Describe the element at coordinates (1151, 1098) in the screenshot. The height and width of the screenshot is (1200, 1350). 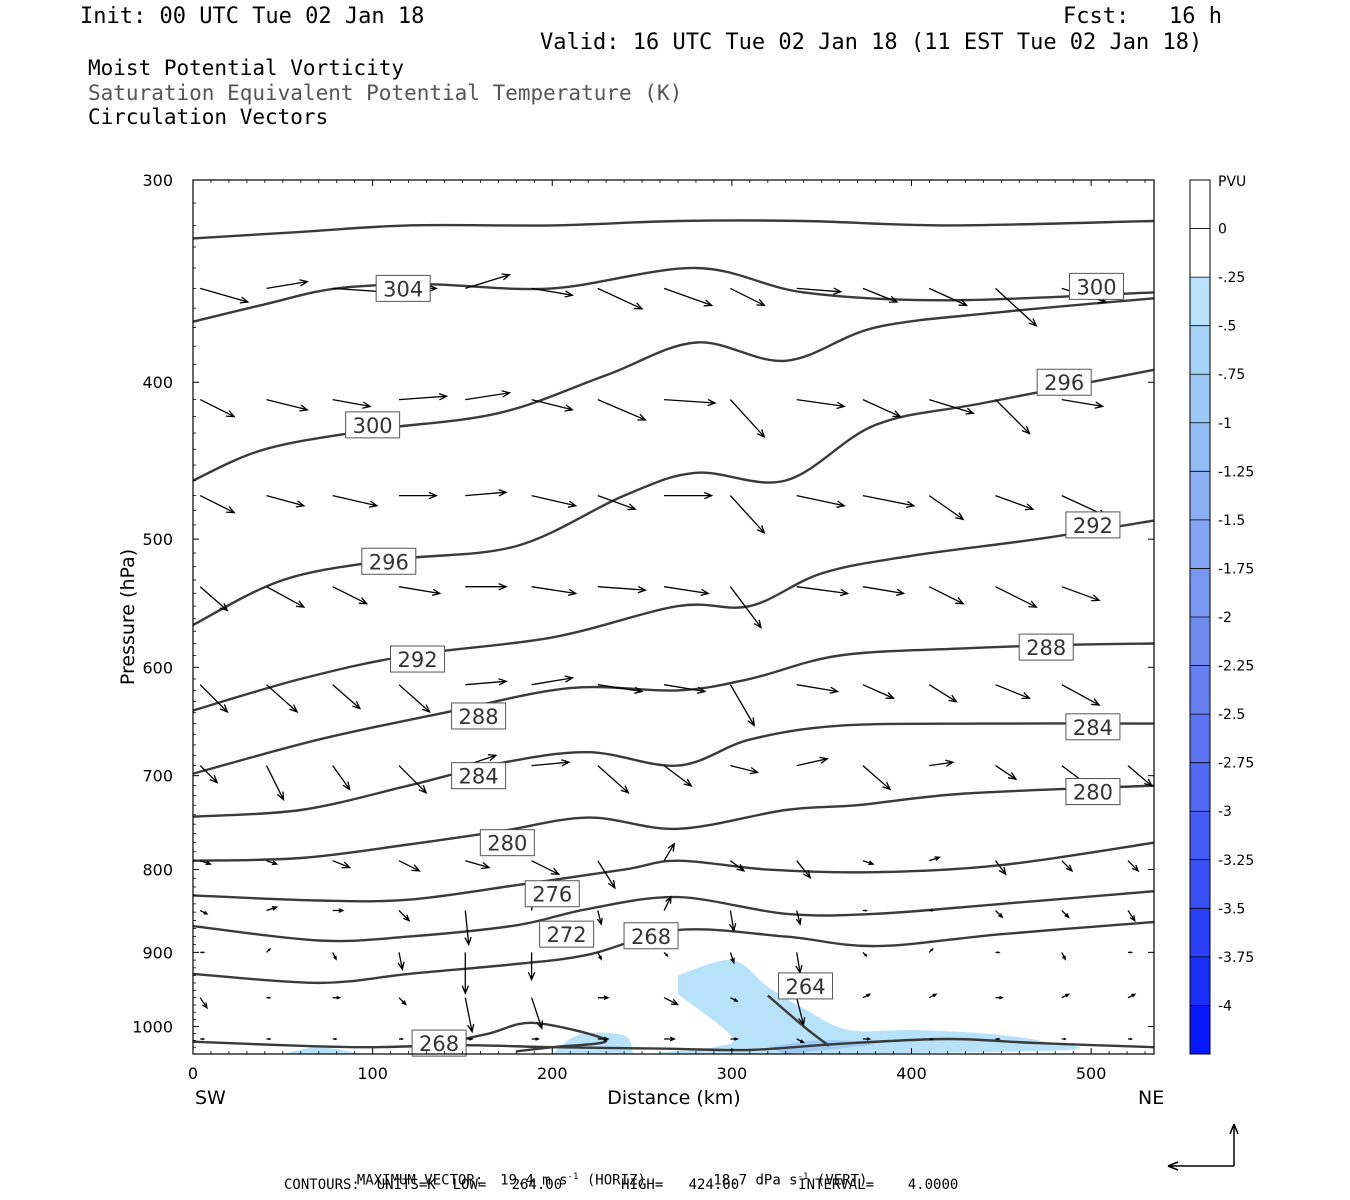
I see `x-end-label-ne: NE` at that location.